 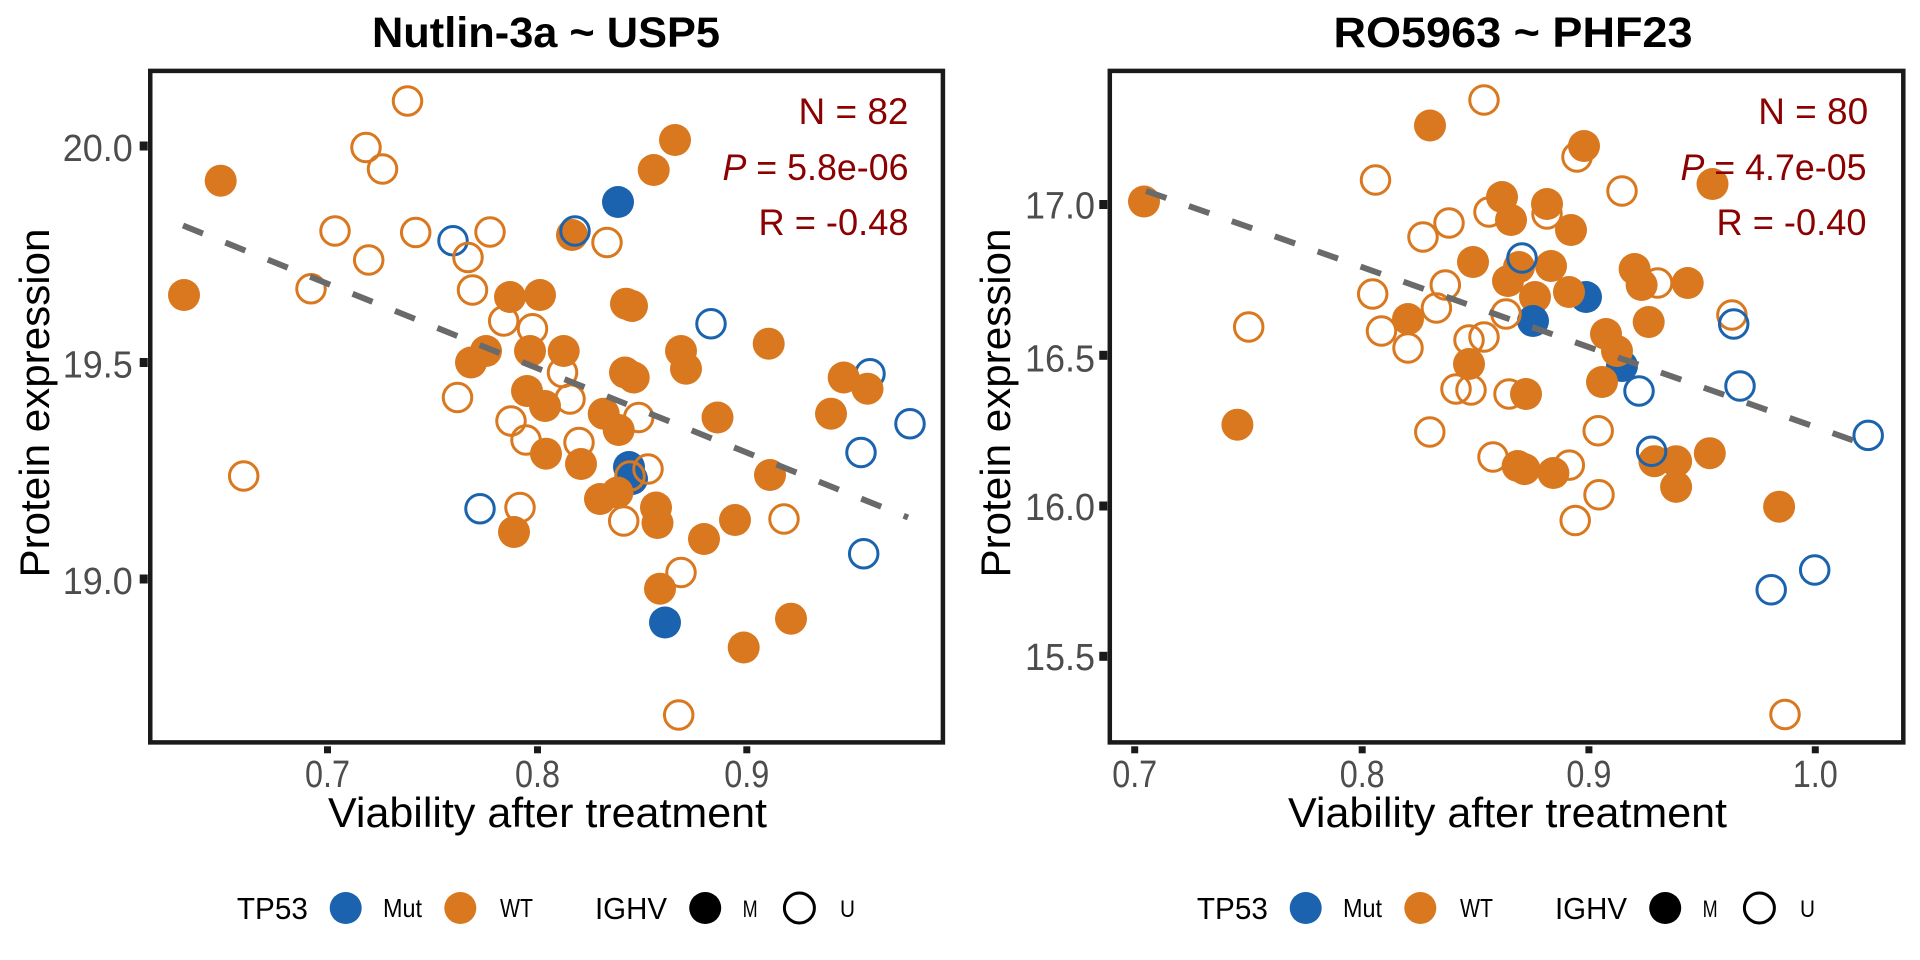 I want to click on svg-text: 19.5, so click(x=98, y=366).